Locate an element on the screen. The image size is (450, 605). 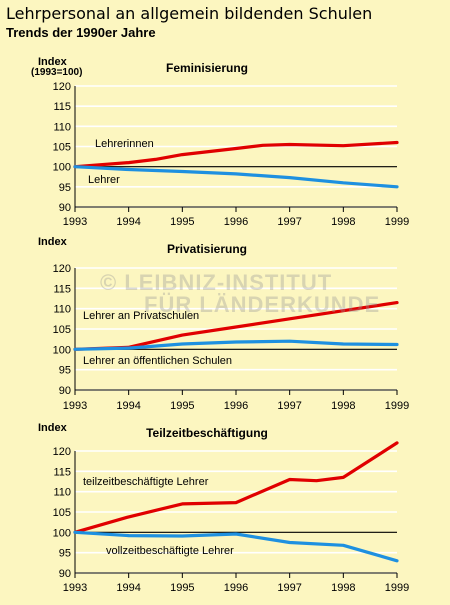
y-axis-label-unit: (1993=100) is located at coordinates (56, 72).